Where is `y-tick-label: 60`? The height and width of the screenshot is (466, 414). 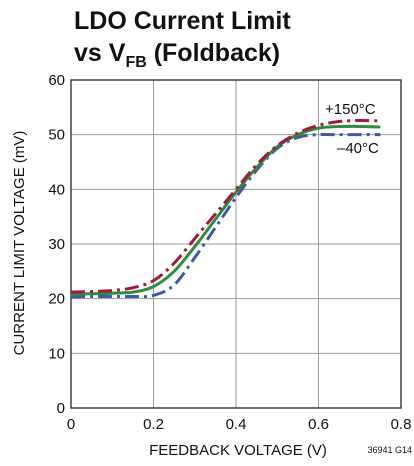
y-tick-label: 60 is located at coordinates (56, 80).